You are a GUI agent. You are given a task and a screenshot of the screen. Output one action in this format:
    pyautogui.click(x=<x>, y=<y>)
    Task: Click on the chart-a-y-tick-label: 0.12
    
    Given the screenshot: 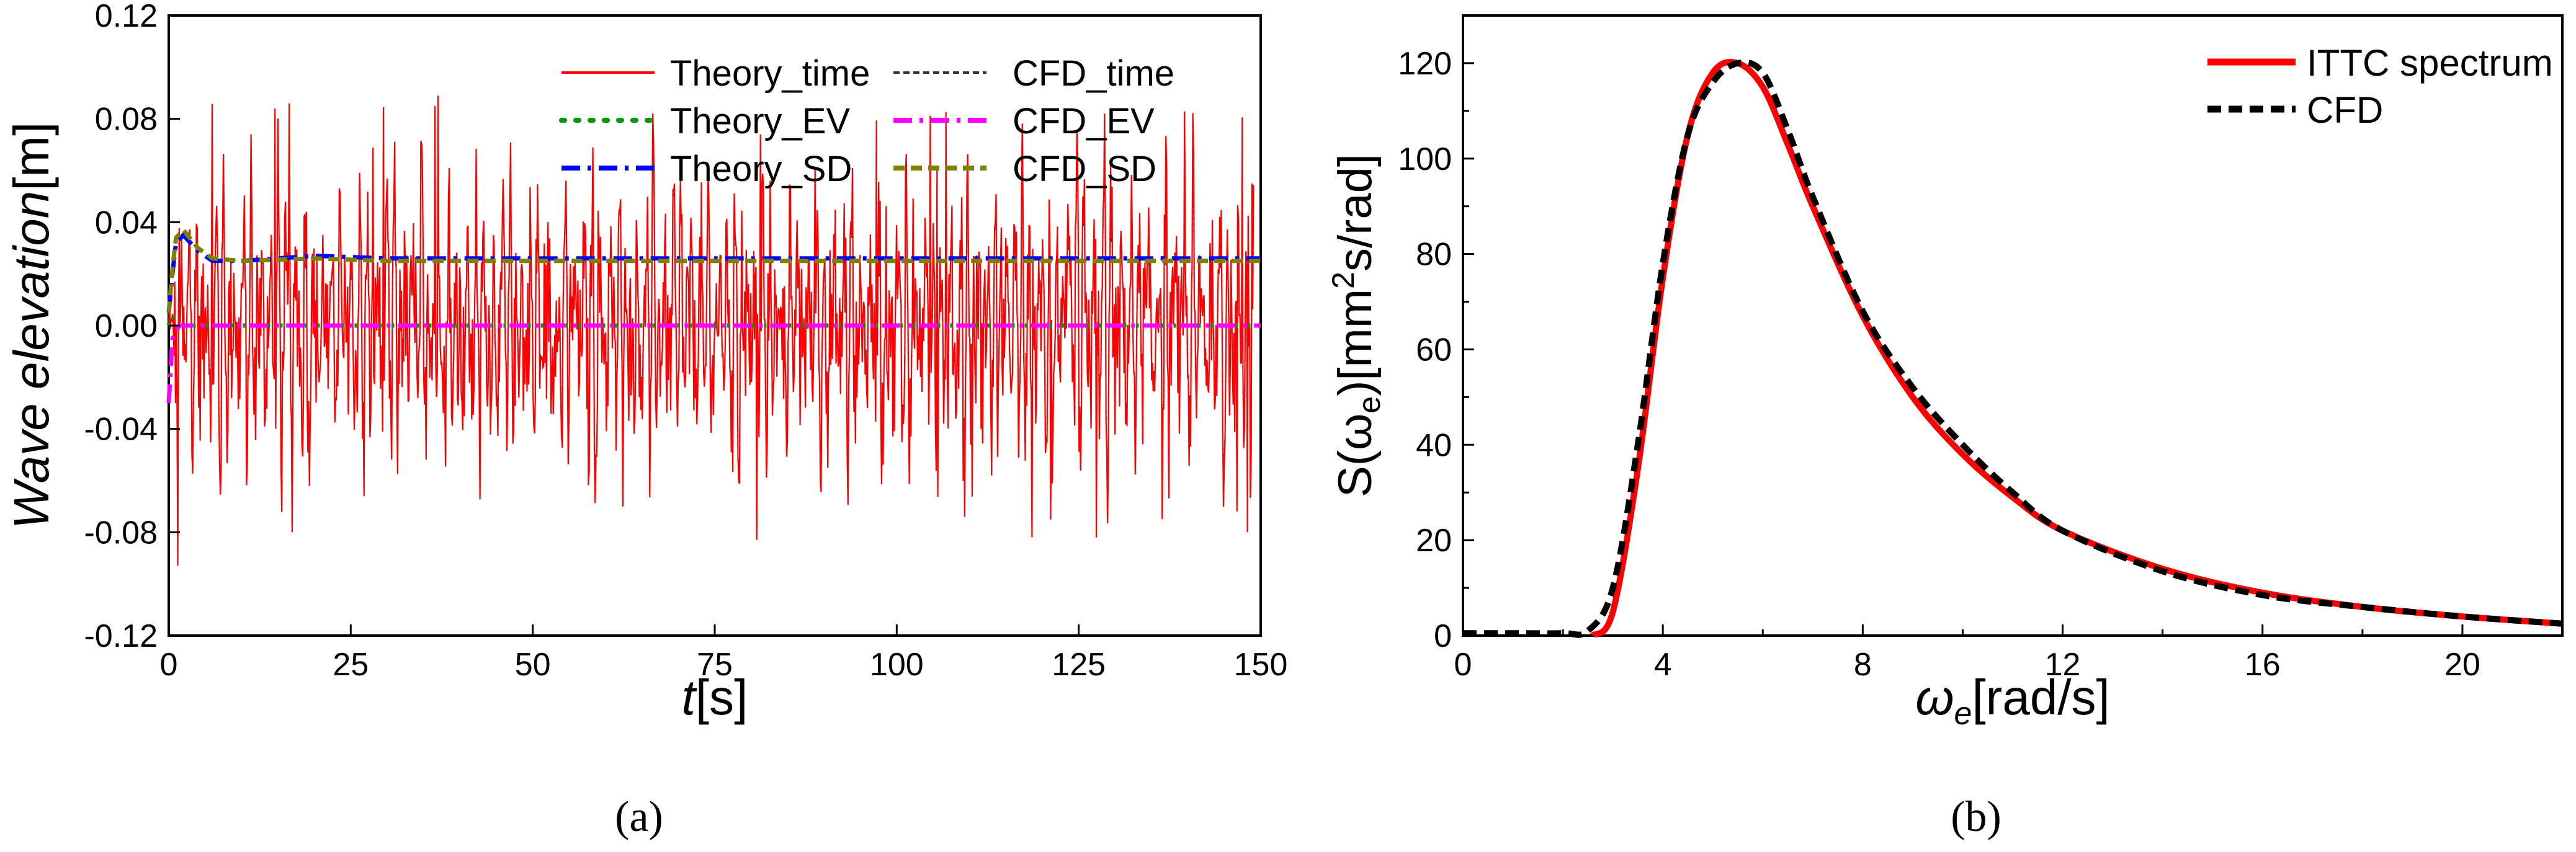 What is the action you would take?
    pyautogui.click(x=126, y=17)
    